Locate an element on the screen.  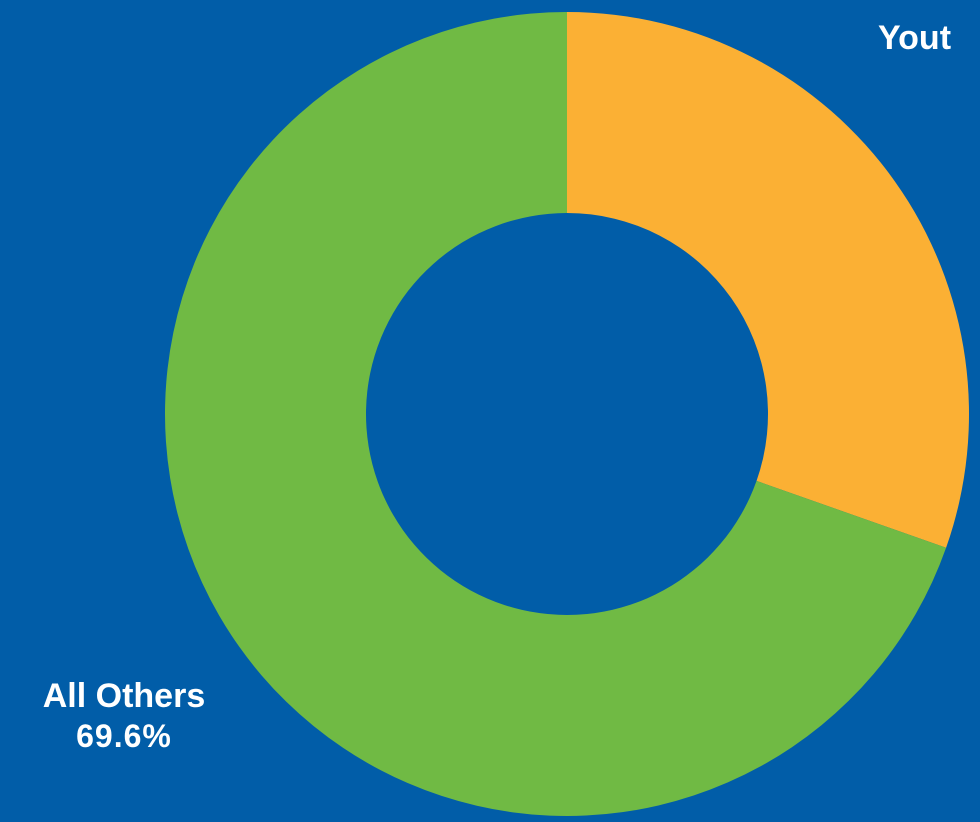
slice-label-all-others: All Others 69.6% is located at coordinates (124, 715).